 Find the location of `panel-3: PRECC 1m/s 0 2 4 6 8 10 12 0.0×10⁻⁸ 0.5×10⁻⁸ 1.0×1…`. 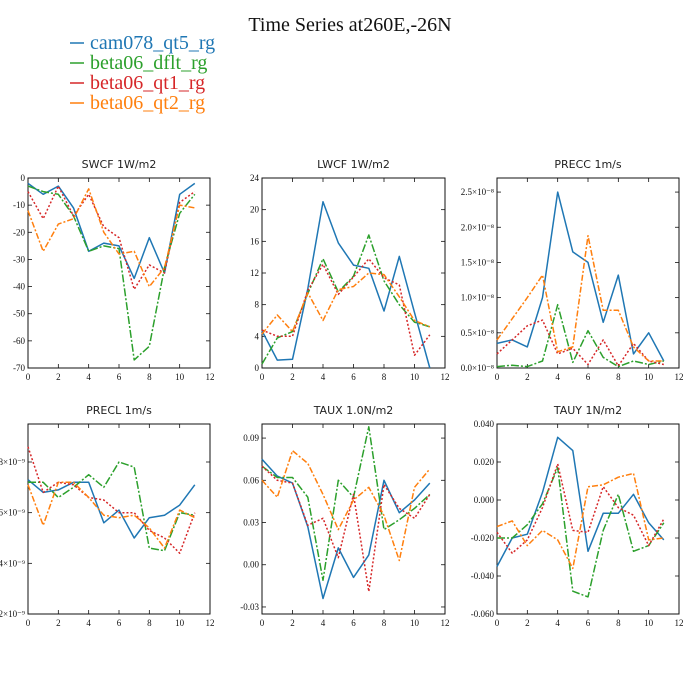

panel-3: PRECC 1m/s 0 2 4 6 8 10 12 0.0×10⁻⁸ 0.5×10⁻⁸ 1.0×1… is located at coordinates (572, 270).